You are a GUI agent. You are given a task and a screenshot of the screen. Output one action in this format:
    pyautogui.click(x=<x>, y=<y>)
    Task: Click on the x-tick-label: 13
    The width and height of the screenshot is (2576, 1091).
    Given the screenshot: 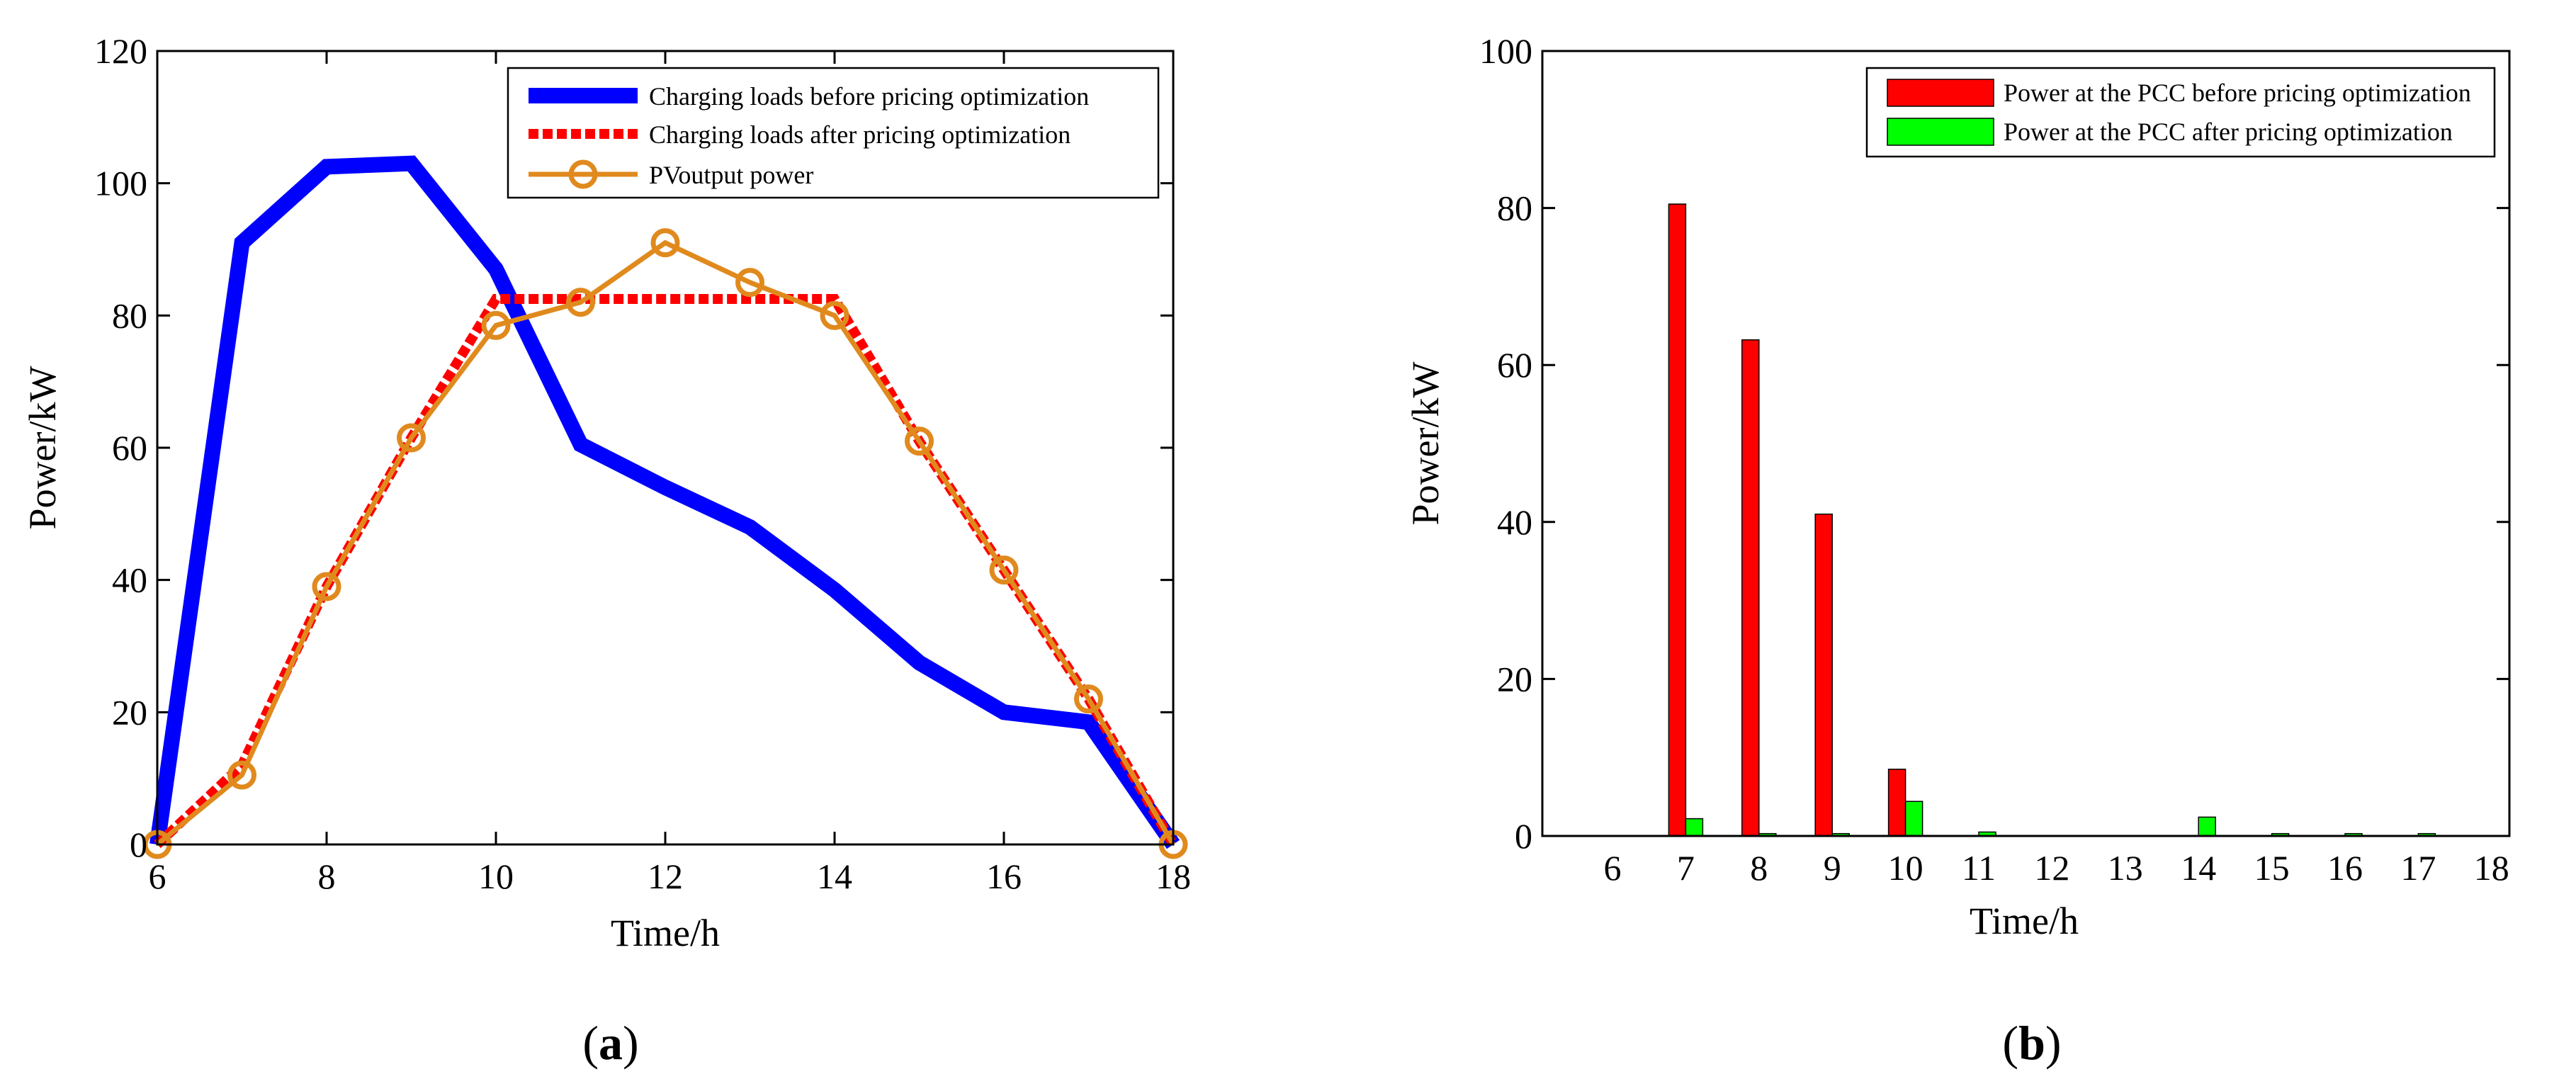 What is the action you would take?
    pyautogui.click(x=2125, y=868)
    